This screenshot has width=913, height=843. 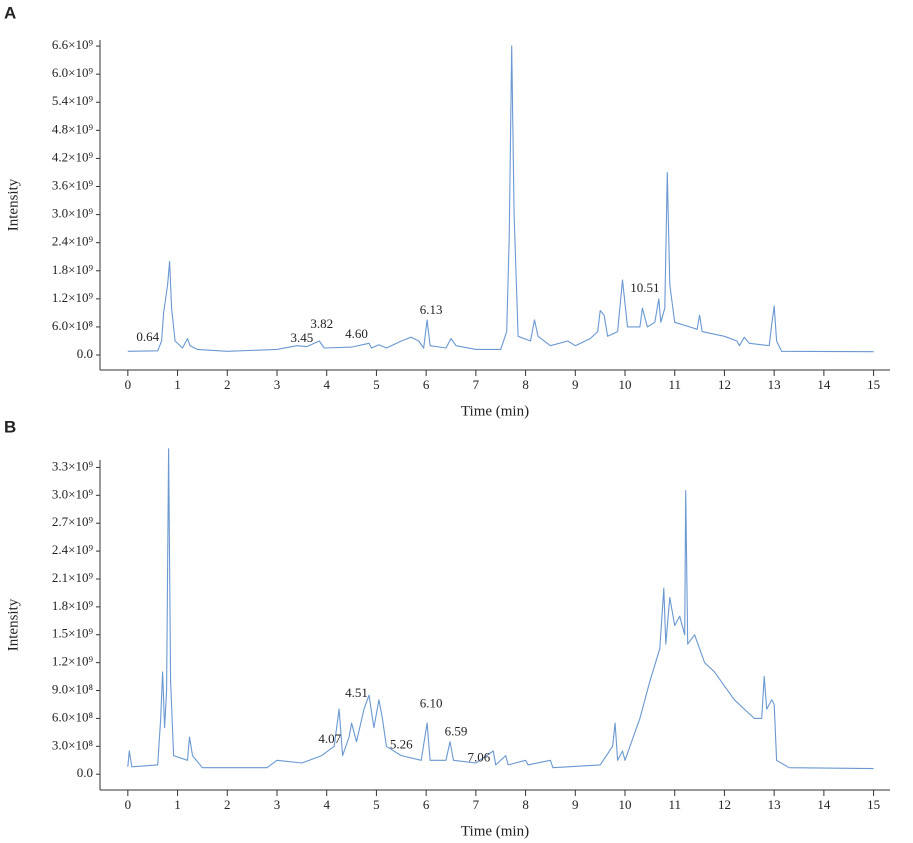 What do you see at coordinates (10, 12) in the screenshot?
I see `panel-label: A` at bounding box center [10, 12].